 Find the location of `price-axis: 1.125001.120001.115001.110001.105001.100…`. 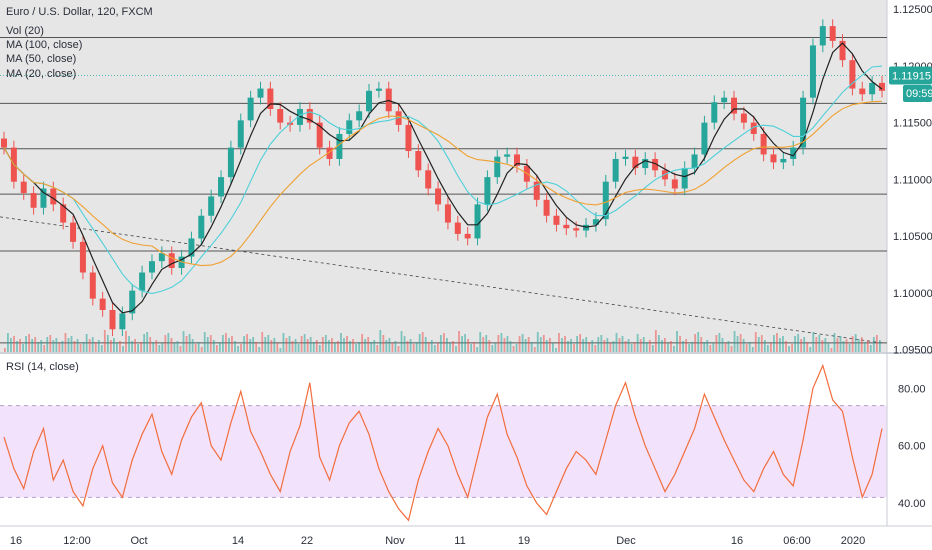

price-axis: 1.125001.120001.115001.110001.105001.100… is located at coordinates (912, 180).